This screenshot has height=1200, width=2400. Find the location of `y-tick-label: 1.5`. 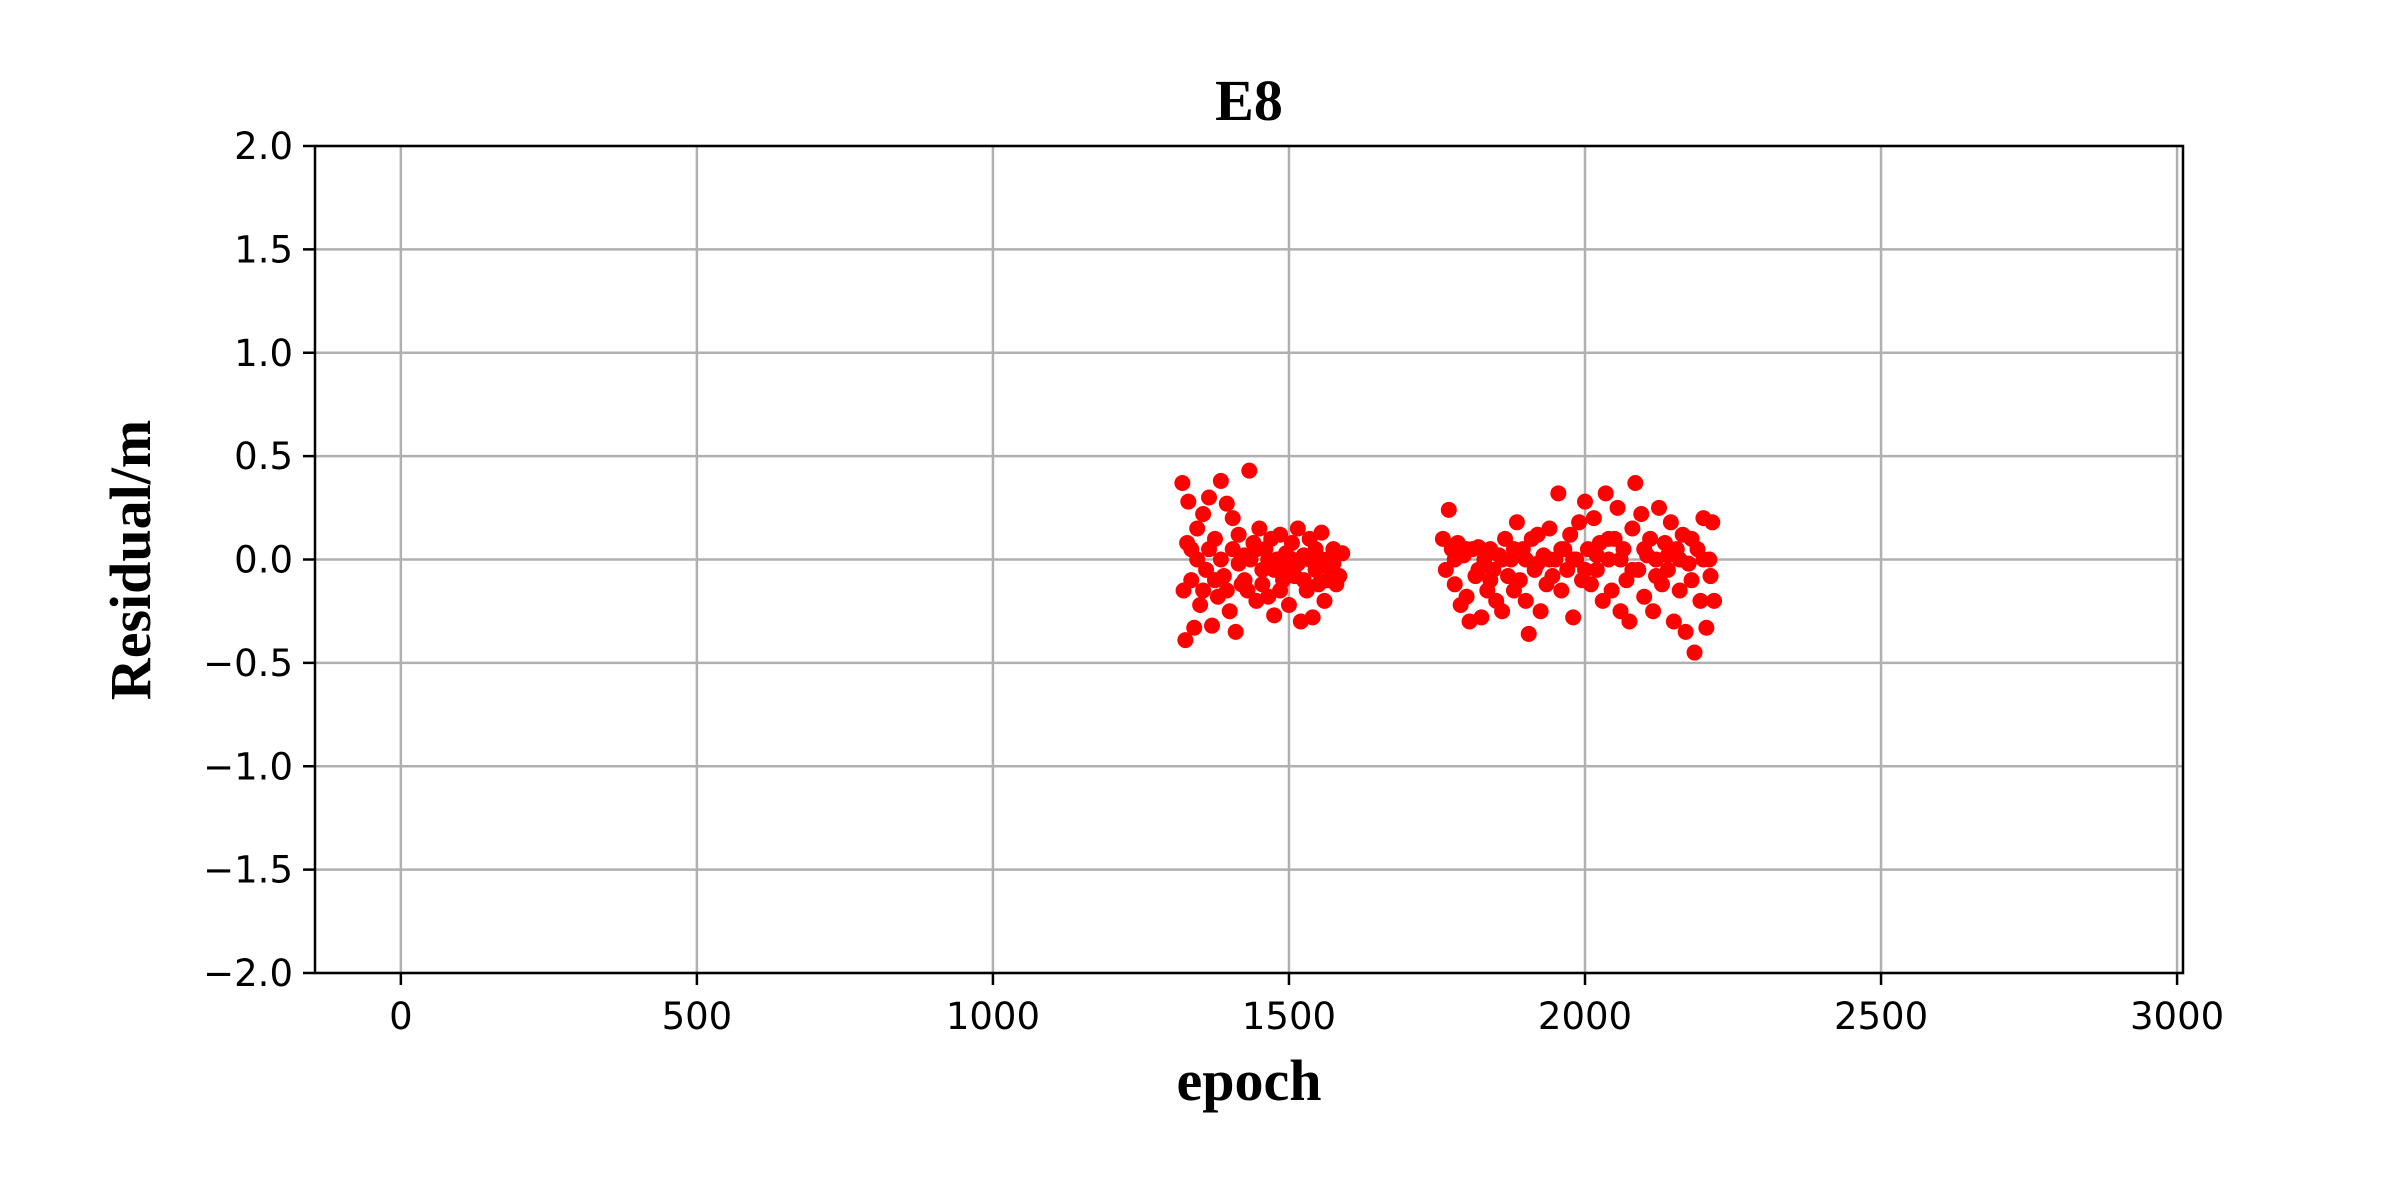

y-tick-label: 1.5 is located at coordinates (263, 249).